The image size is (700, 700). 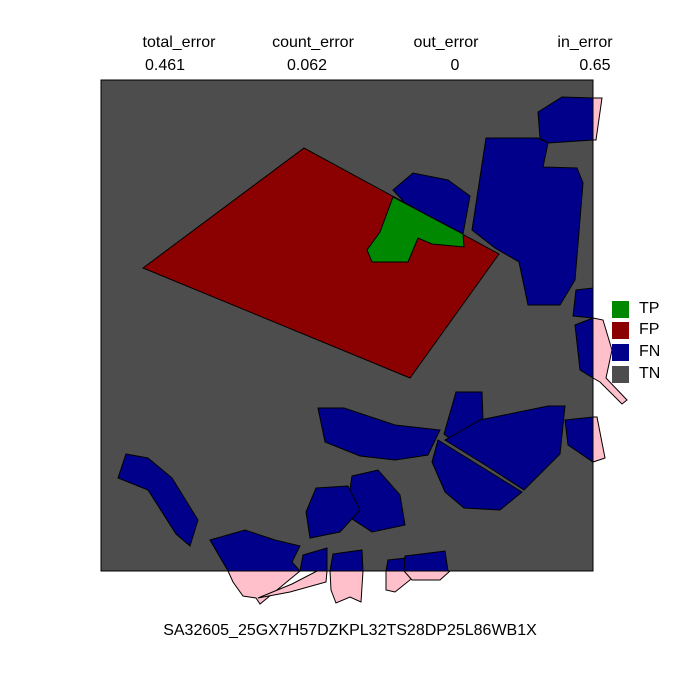 I want to click on legend-label-tp: TP, so click(x=649, y=308).